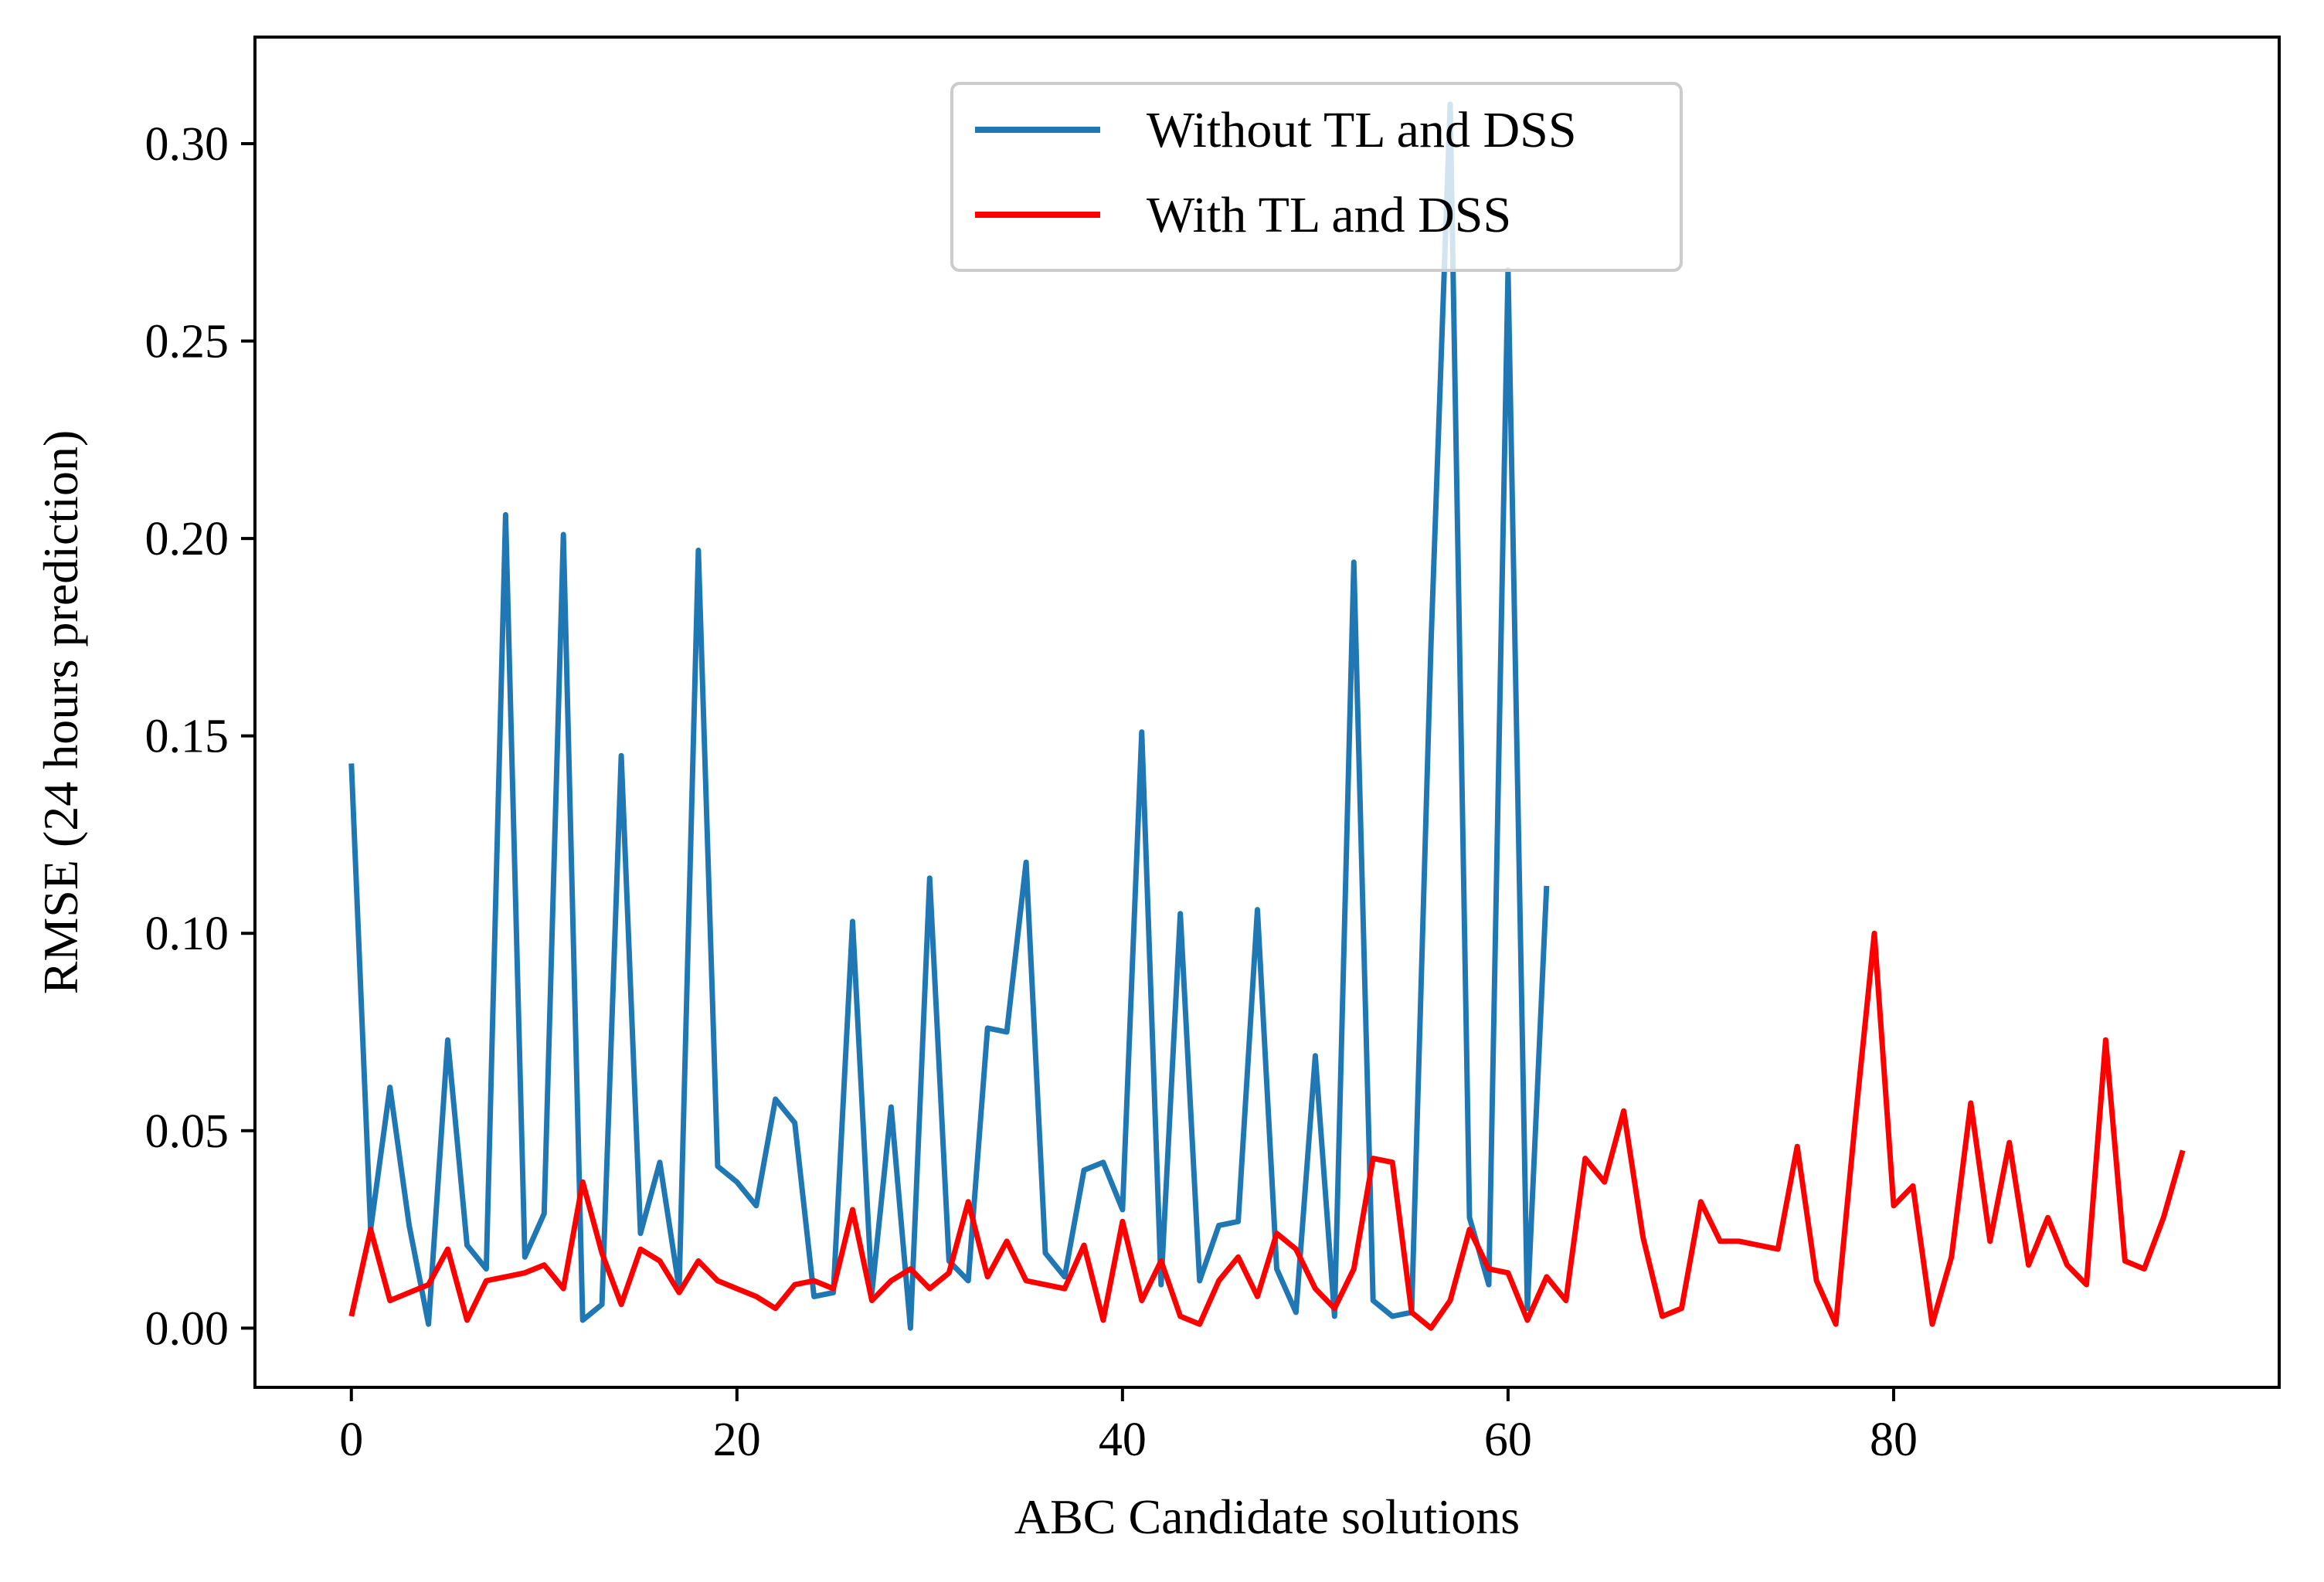 This screenshot has width=2324, height=1582. I want to click on x-axis-title: ABC Candidate solutions, so click(1267, 1516).